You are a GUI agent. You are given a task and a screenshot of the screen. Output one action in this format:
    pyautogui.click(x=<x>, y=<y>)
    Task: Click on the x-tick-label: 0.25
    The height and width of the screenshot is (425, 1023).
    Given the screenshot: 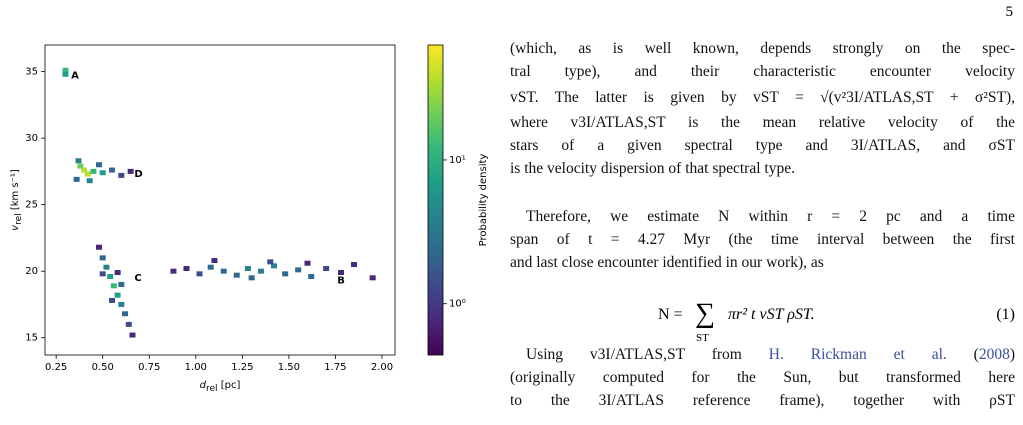 What is the action you would take?
    pyautogui.click(x=56, y=367)
    